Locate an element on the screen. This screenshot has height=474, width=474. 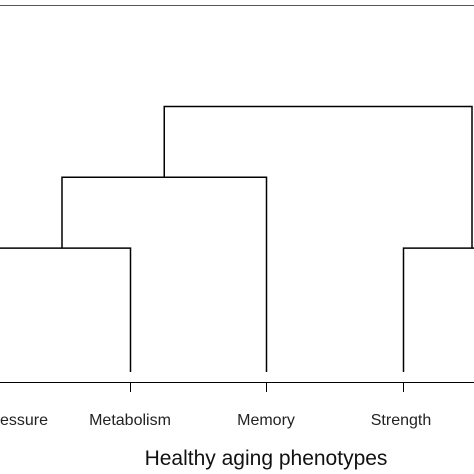
x-axis-ticks is located at coordinates (267, 387).